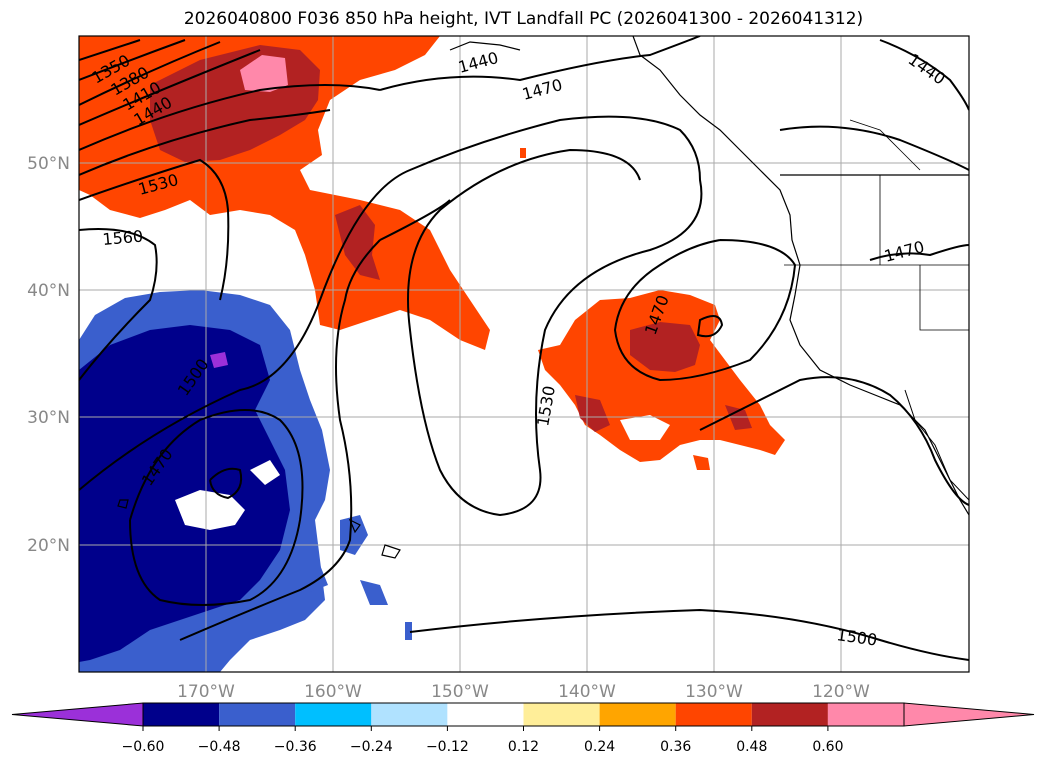 The width and height of the screenshot is (1047, 765). What do you see at coordinates (874, 148) in the screenshot?
I see `contour-1470-ne` at bounding box center [874, 148].